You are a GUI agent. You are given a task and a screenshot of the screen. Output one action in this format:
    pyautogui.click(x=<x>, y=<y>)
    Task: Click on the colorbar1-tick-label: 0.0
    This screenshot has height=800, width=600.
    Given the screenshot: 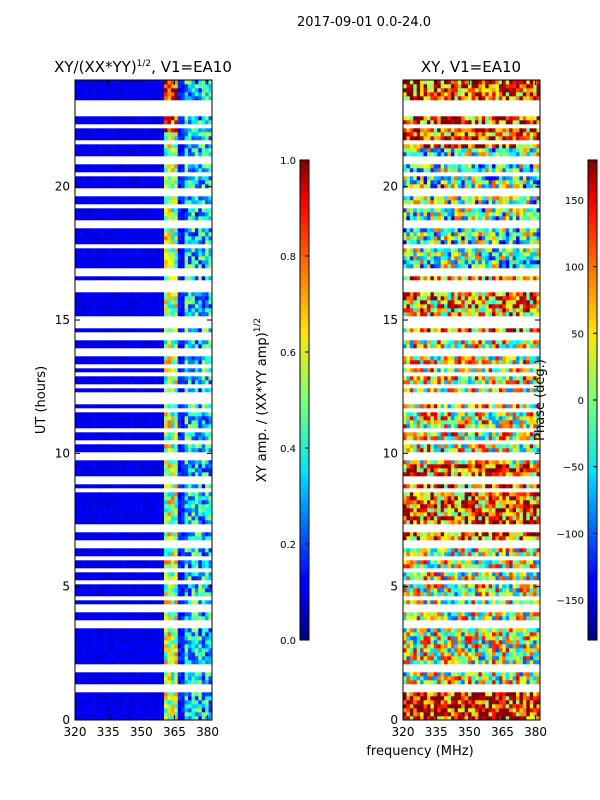 What is the action you would take?
    pyautogui.click(x=288, y=641)
    